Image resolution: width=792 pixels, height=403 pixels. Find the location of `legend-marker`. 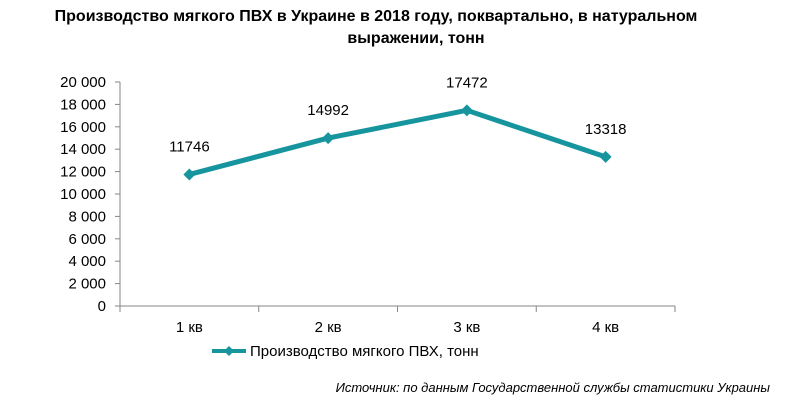

legend-marker is located at coordinates (229, 351).